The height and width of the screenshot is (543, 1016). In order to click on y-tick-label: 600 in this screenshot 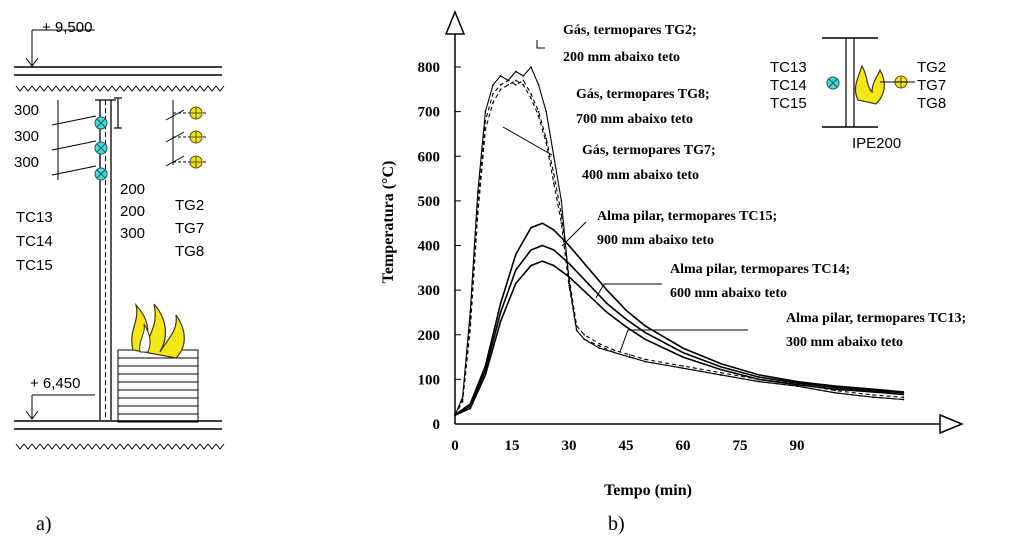, I will do `click(429, 157)`.